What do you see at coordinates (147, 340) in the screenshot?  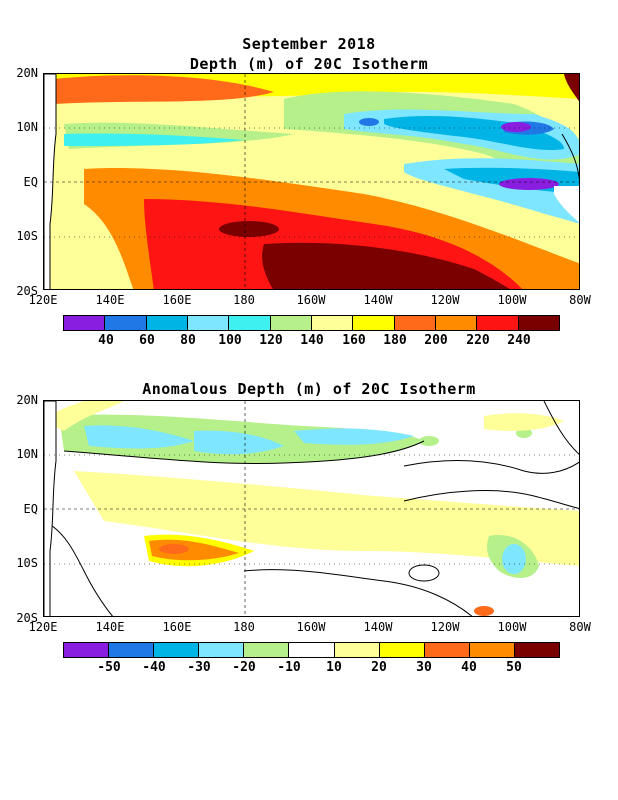 I see `colorbar-label: 60` at bounding box center [147, 340].